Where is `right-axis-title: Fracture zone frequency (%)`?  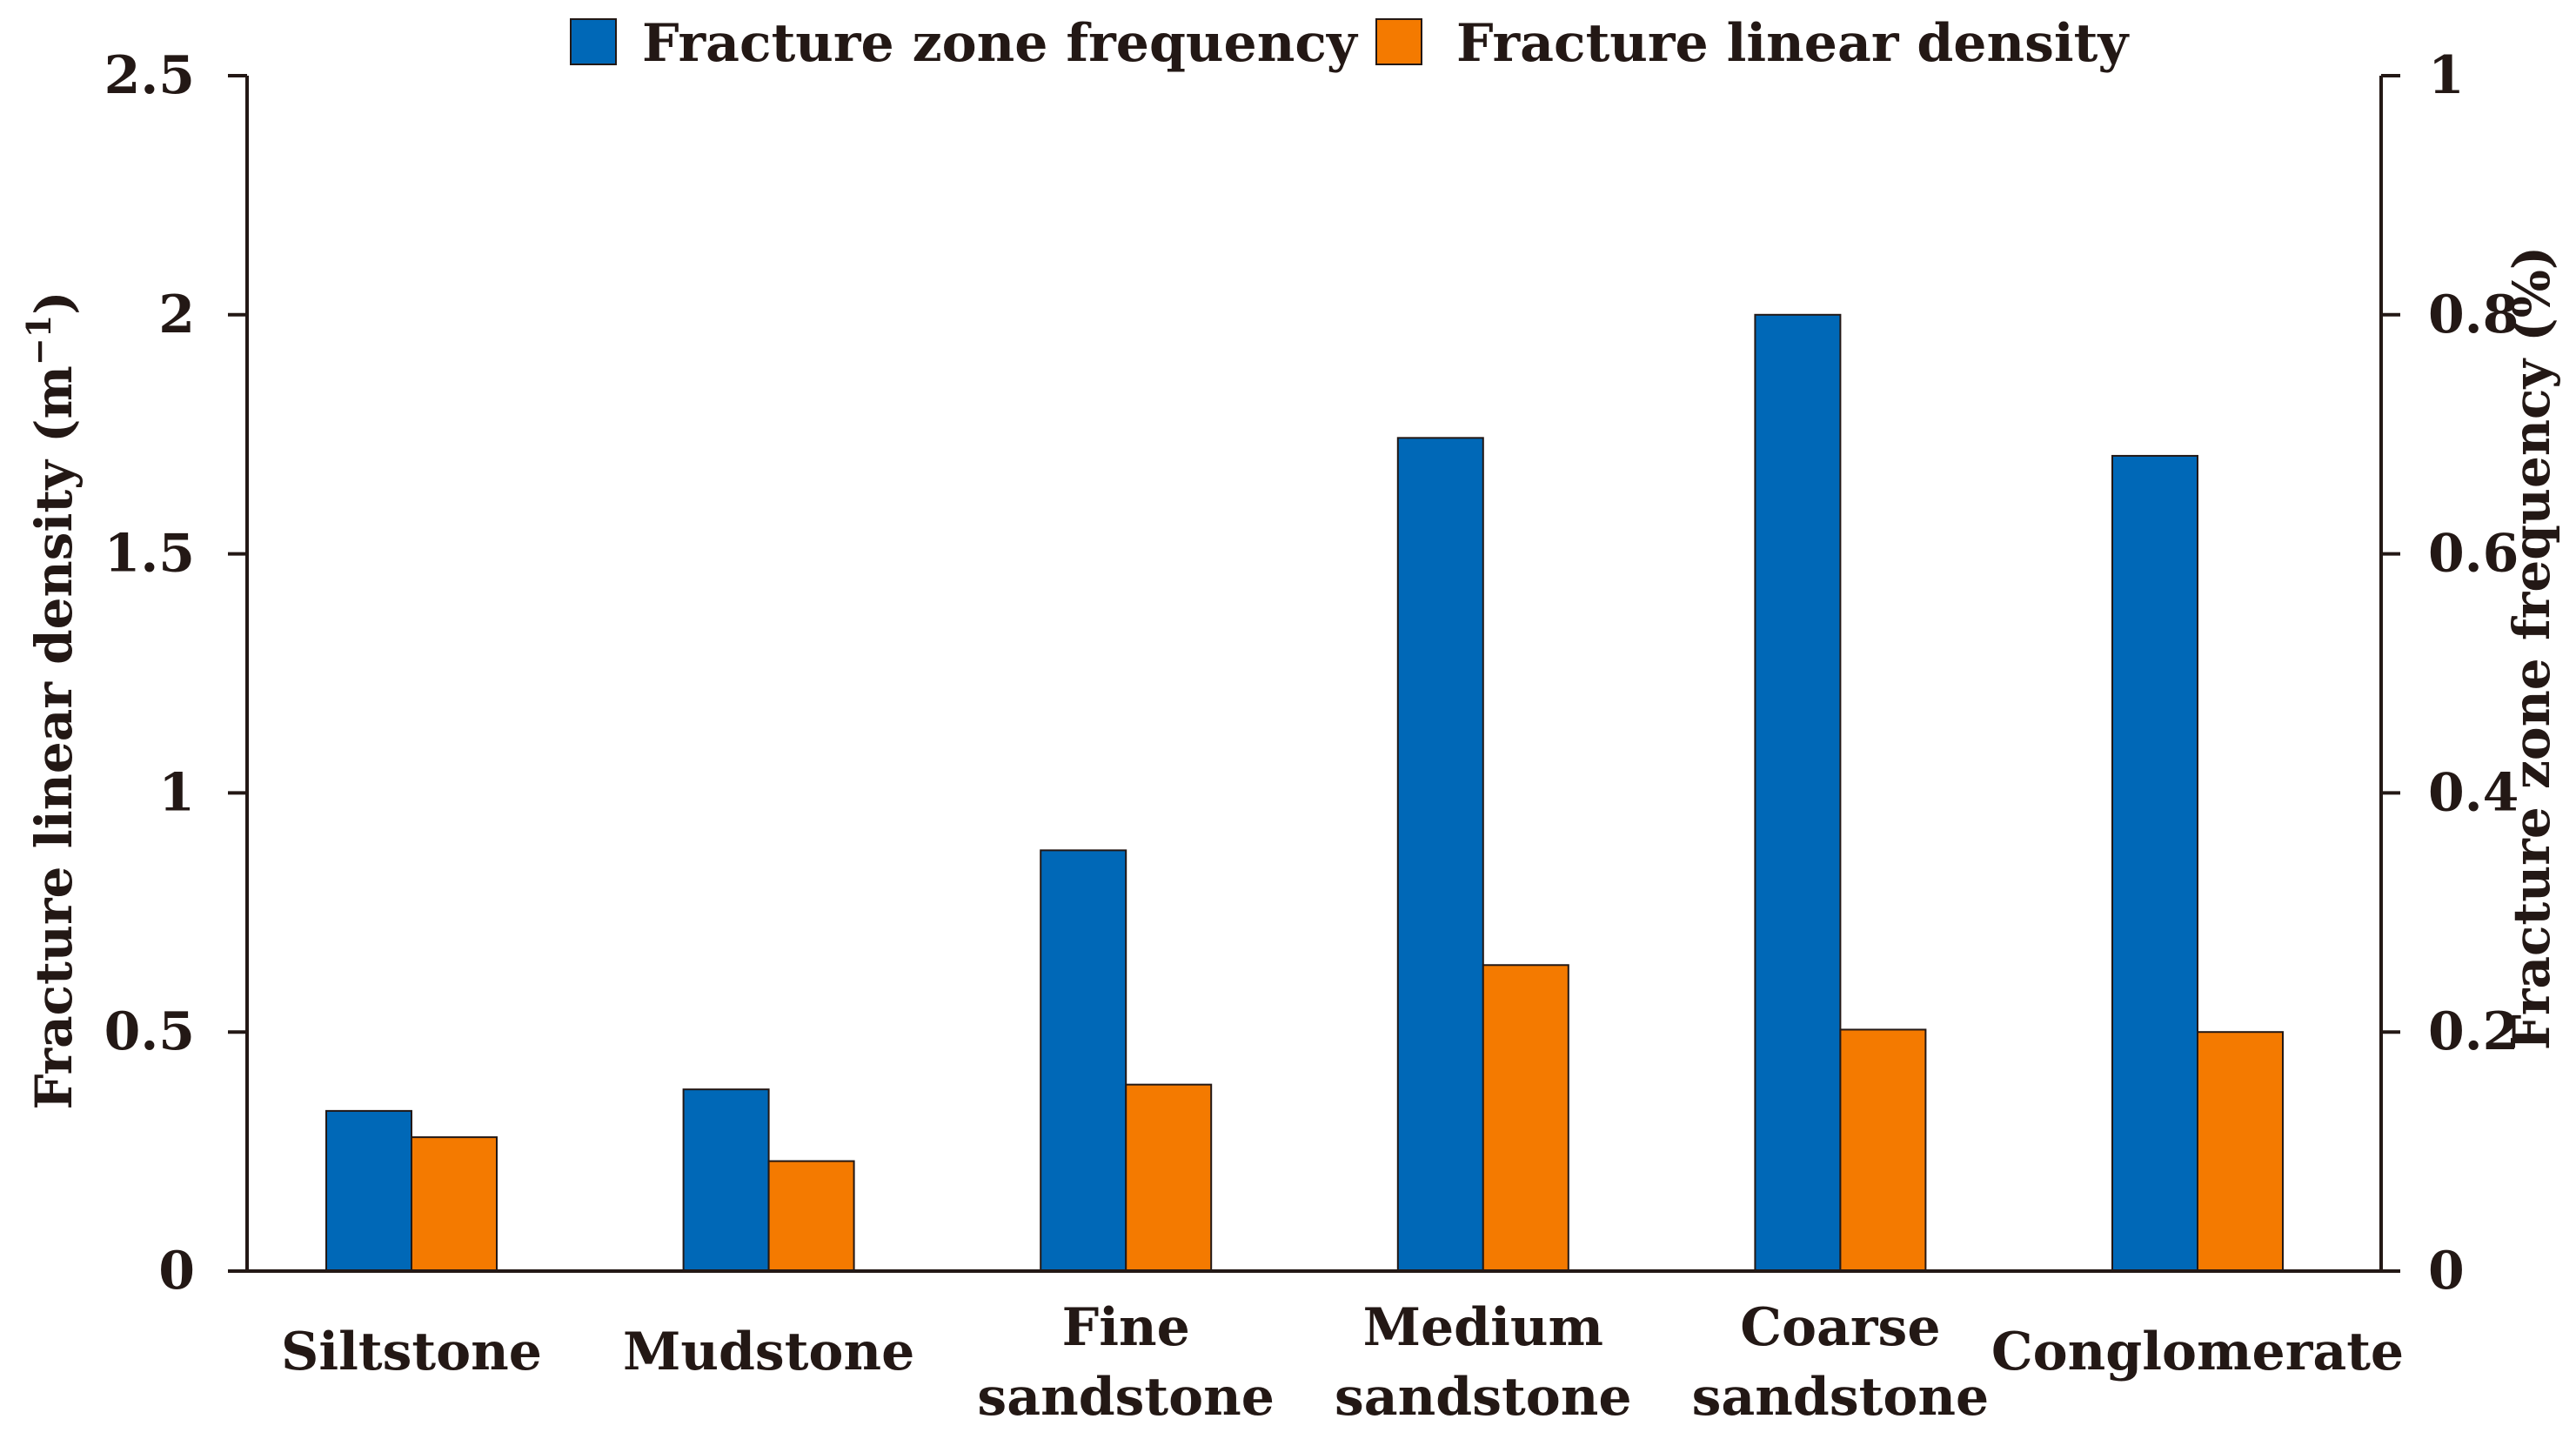
right-axis-title: Fracture zone frequency (%) is located at coordinates (2531, 648).